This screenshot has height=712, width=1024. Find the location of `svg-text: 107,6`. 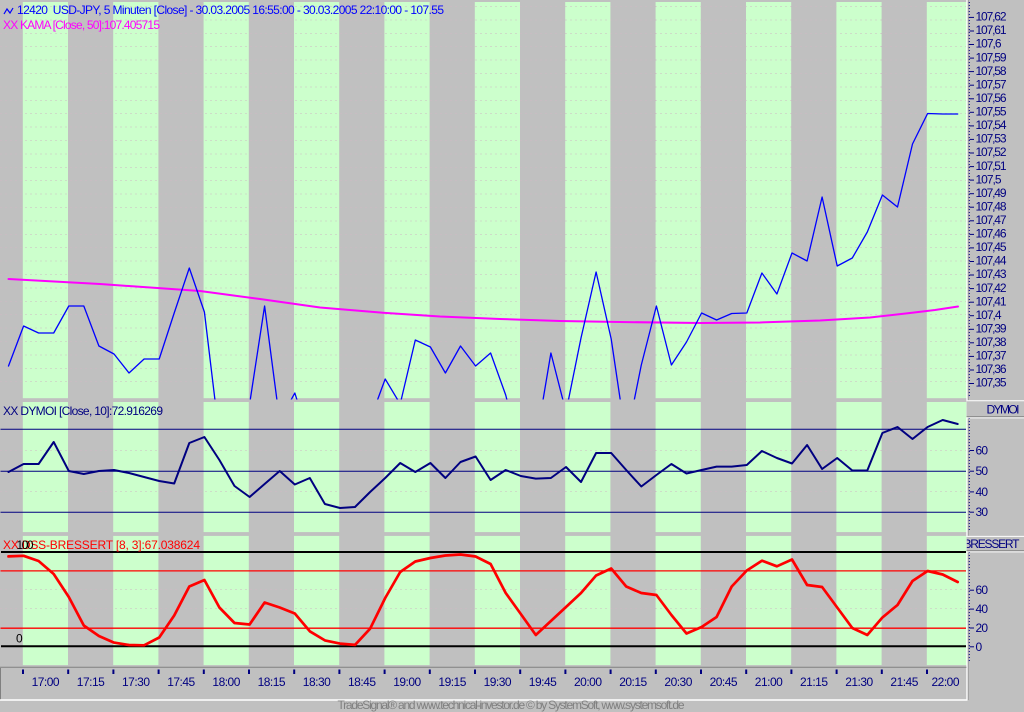

svg-text: 107,6 is located at coordinates (989, 44).